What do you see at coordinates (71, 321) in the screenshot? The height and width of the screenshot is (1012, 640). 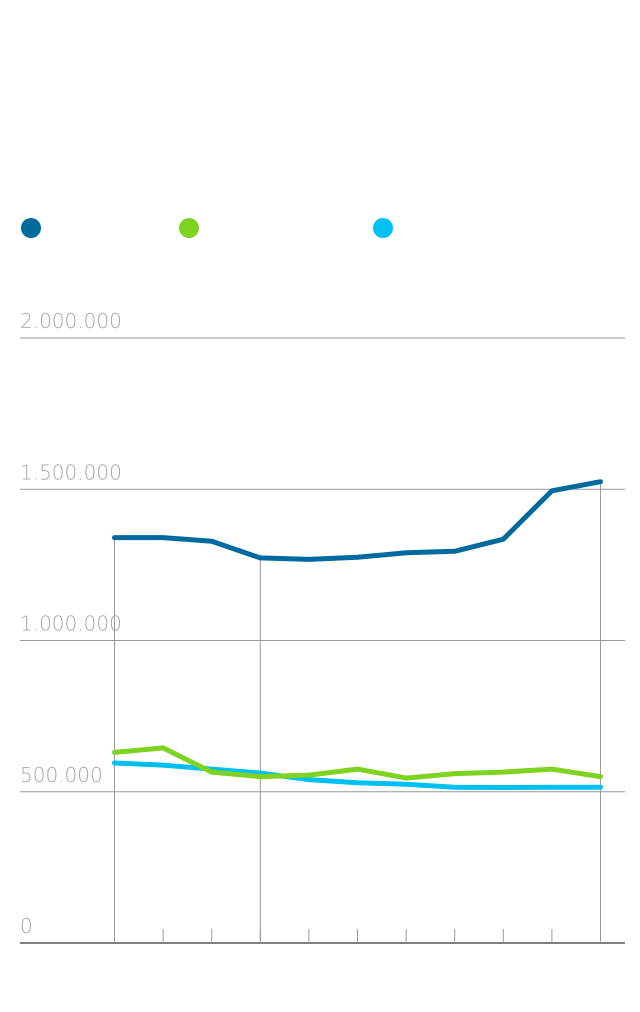 I see `y-tick-label: 2.000.000` at bounding box center [71, 321].